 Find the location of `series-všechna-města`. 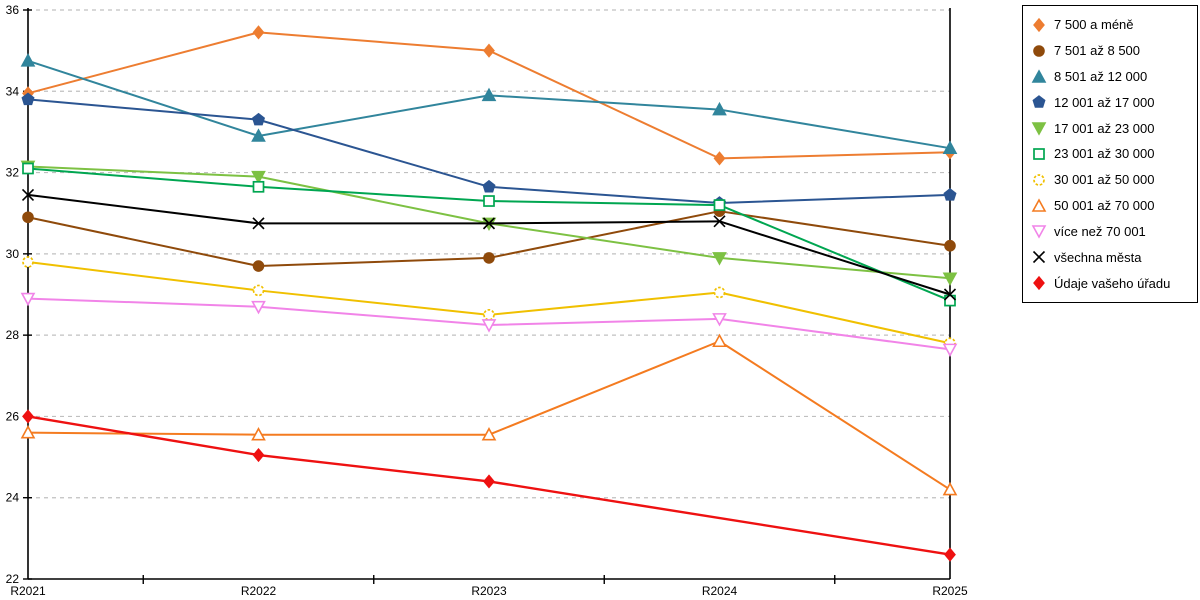

series-všechna-města is located at coordinates (489, 244).